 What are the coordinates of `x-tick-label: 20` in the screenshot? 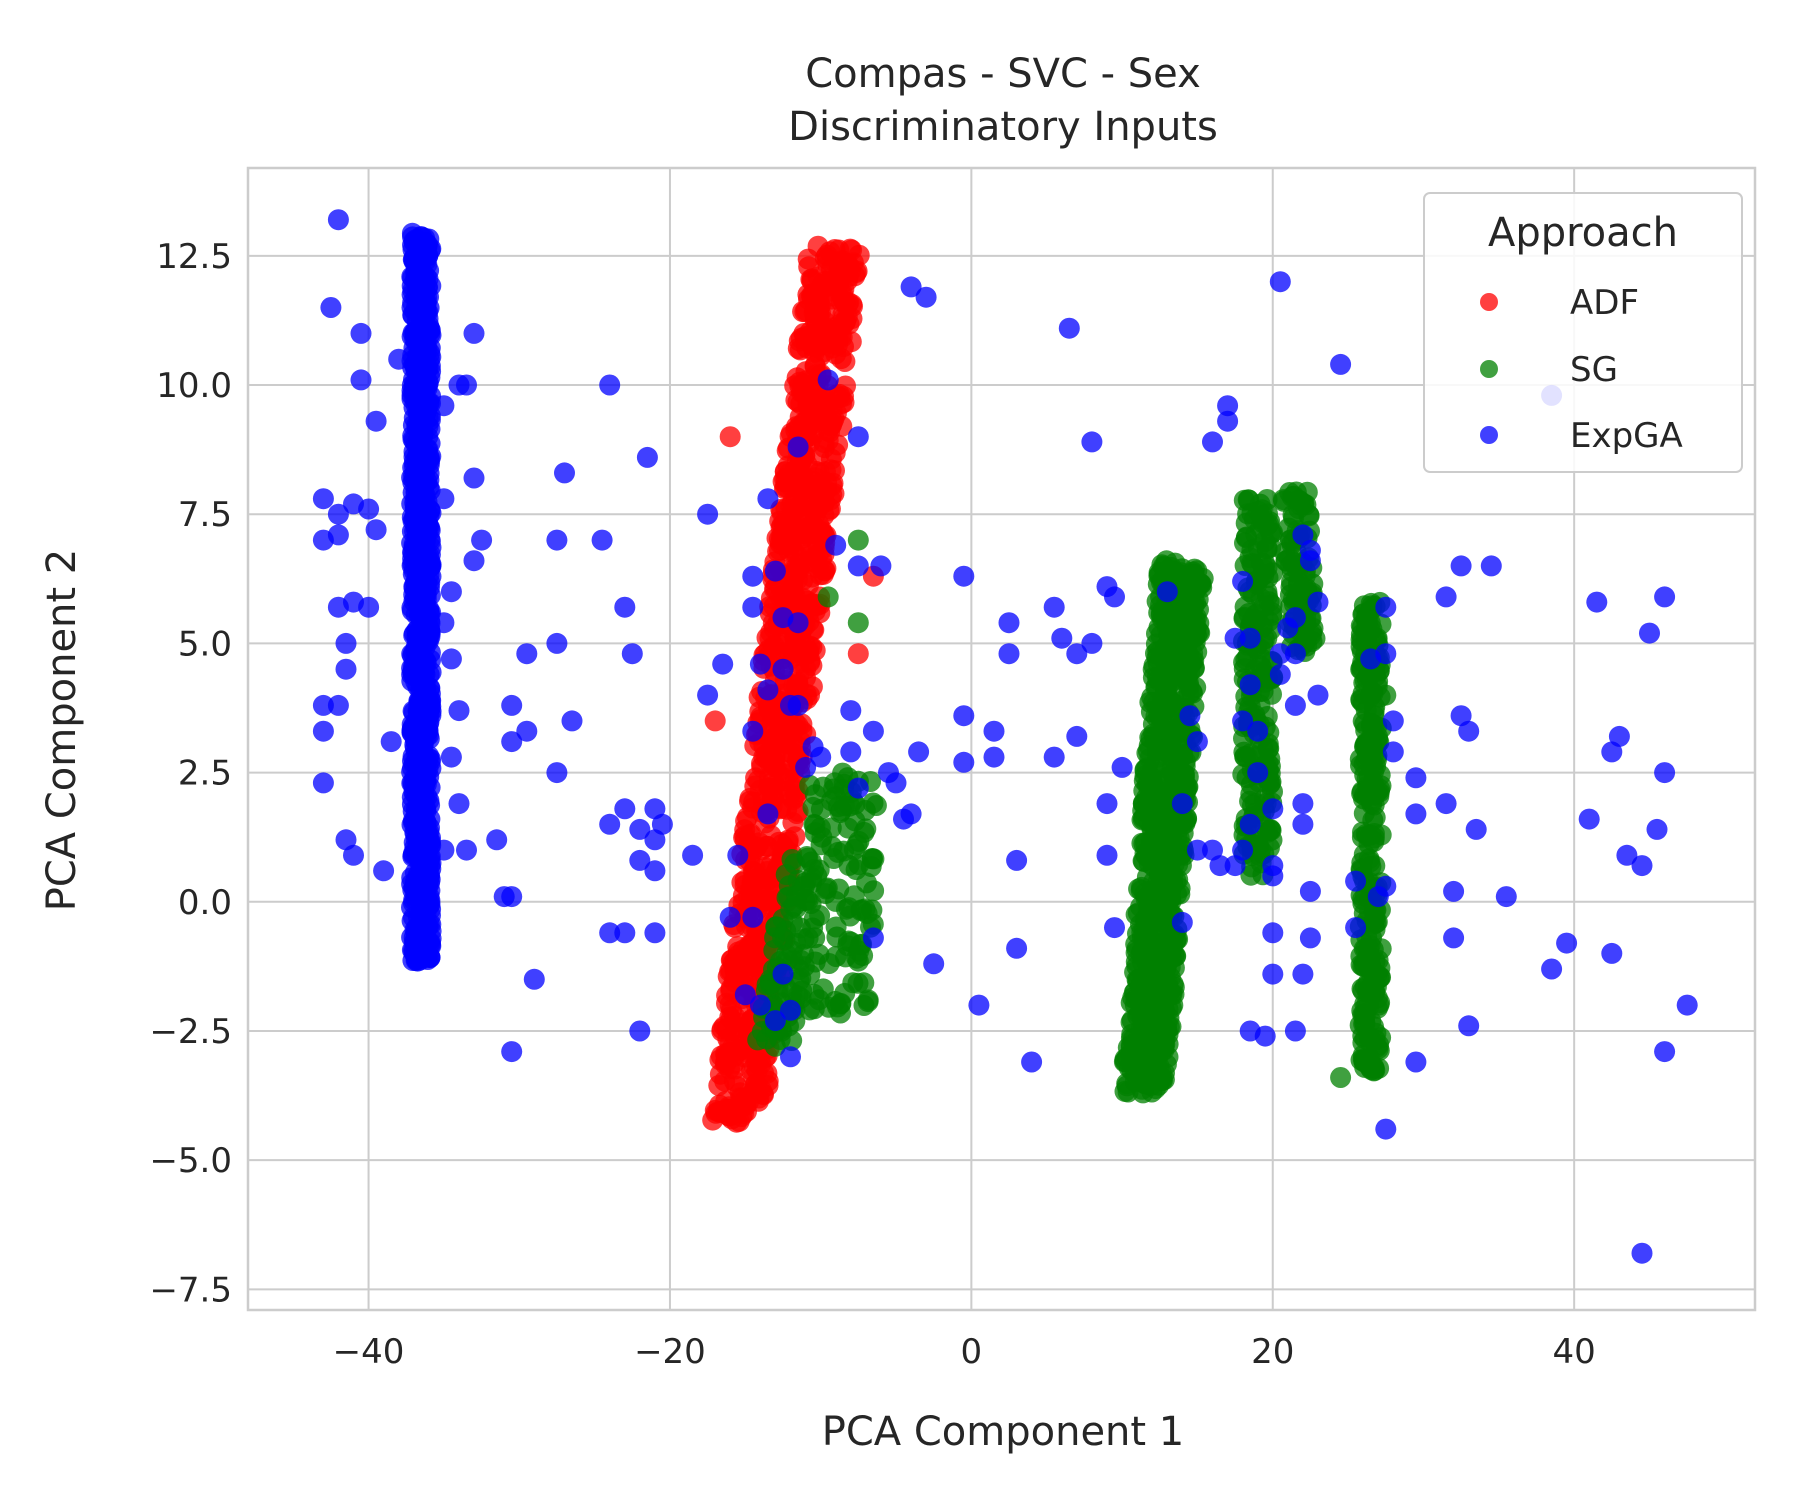 It's located at (1272, 1352).